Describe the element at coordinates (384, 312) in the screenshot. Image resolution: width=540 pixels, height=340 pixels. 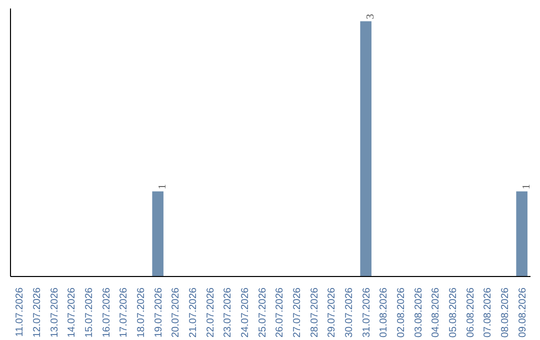
I see `x-tick-label: 01.08.2026` at that location.